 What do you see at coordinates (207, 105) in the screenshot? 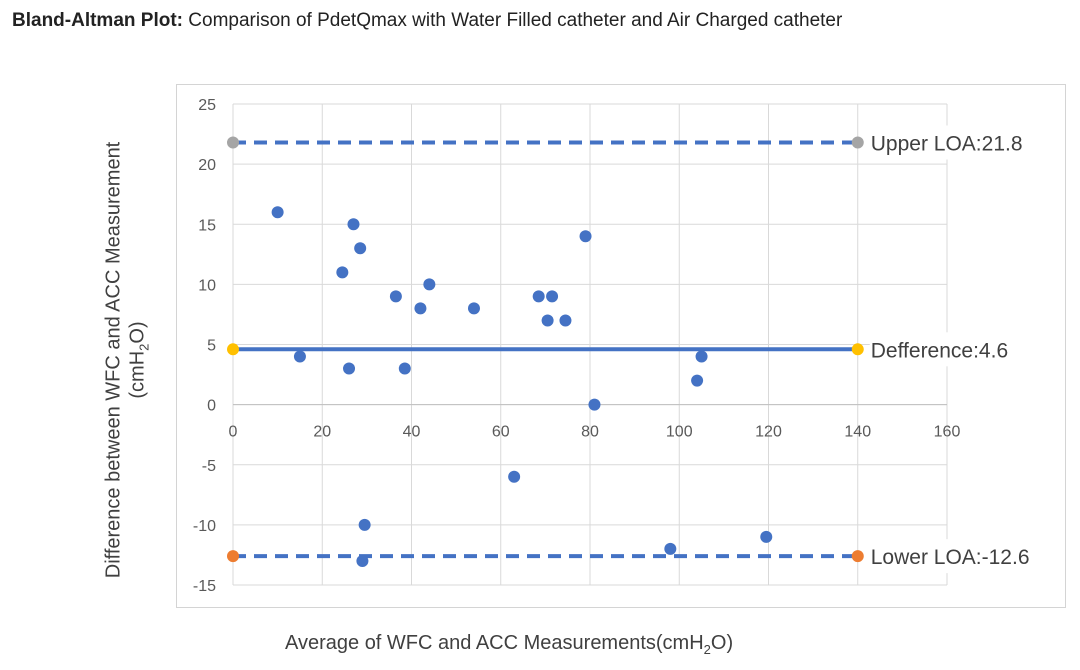
I see `y-tick-label: 25` at bounding box center [207, 105].